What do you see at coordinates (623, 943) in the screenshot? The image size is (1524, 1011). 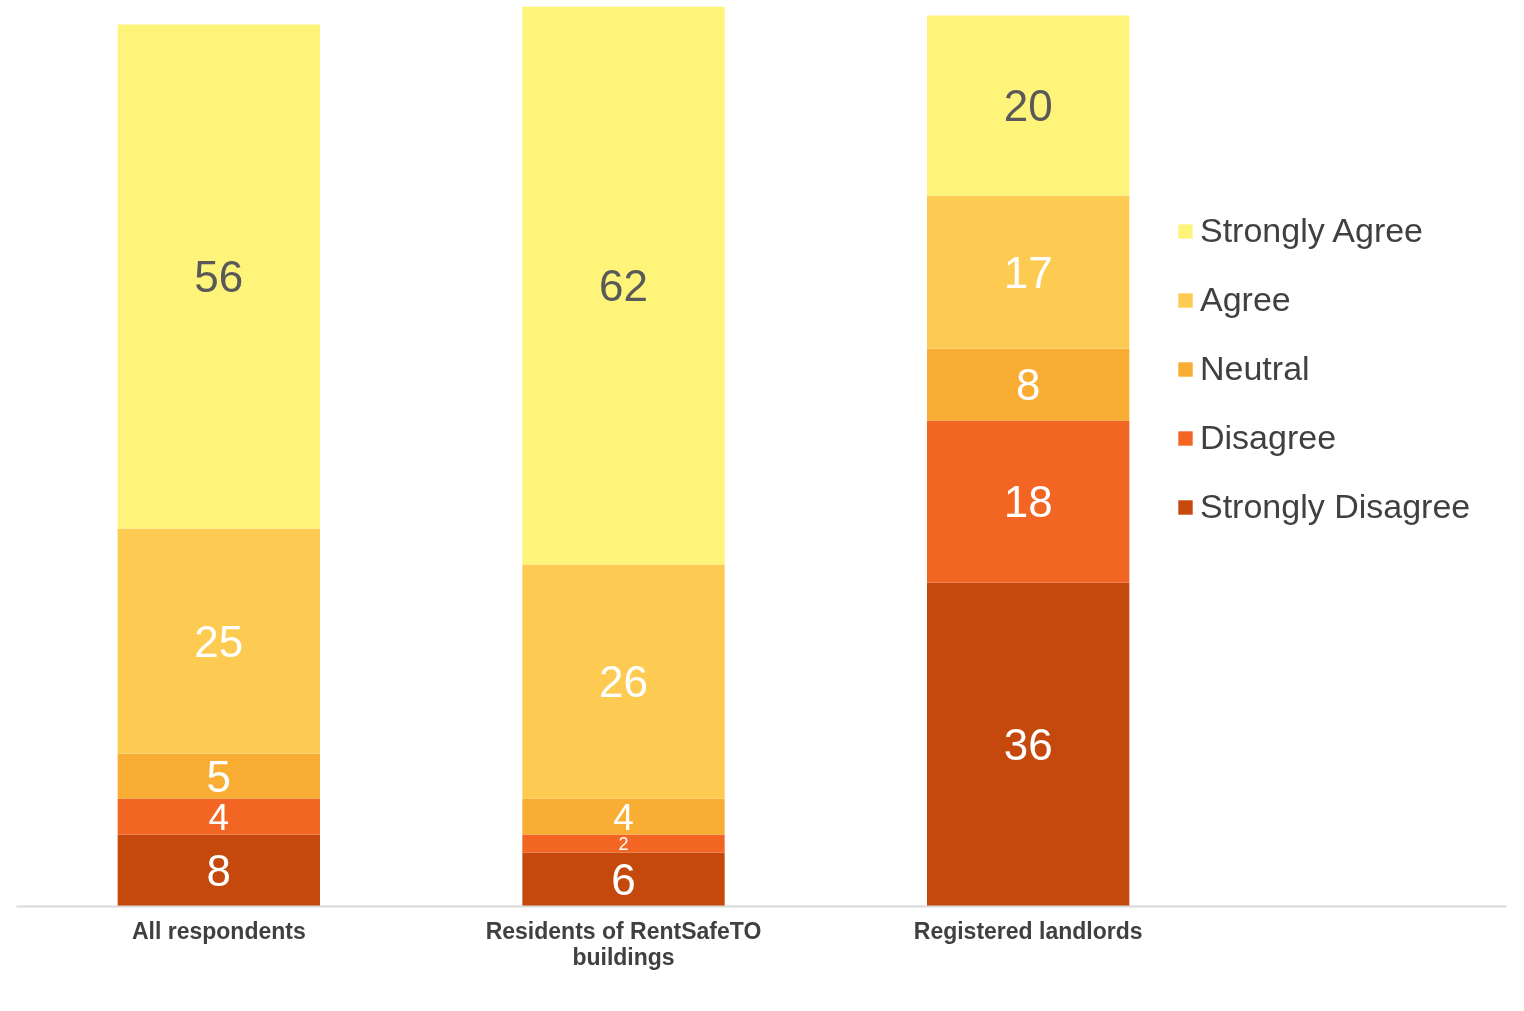 I see `x-tick-label: Residents of RentSafeTO buildings` at bounding box center [623, 943].